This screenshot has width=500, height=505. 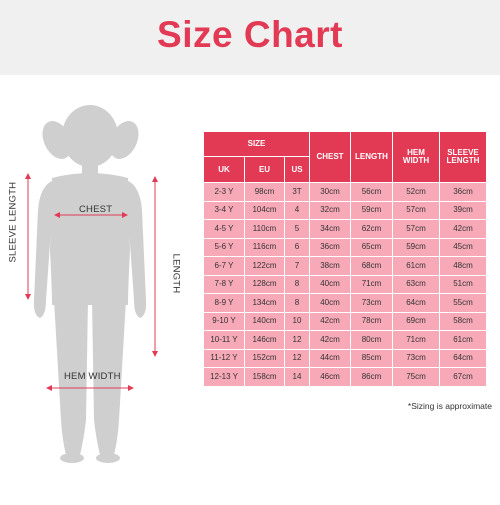 I want to click on table-cell: 9-10 Y, so click(x=224, y=321).